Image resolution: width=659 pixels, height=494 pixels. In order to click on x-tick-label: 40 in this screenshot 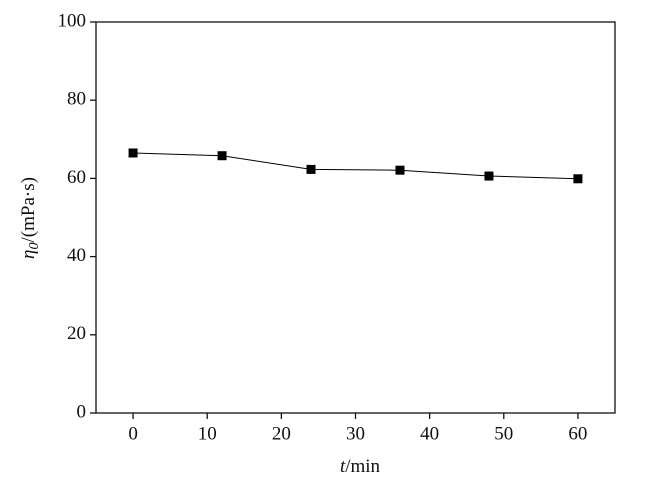, I will do `click(429, 433)`.